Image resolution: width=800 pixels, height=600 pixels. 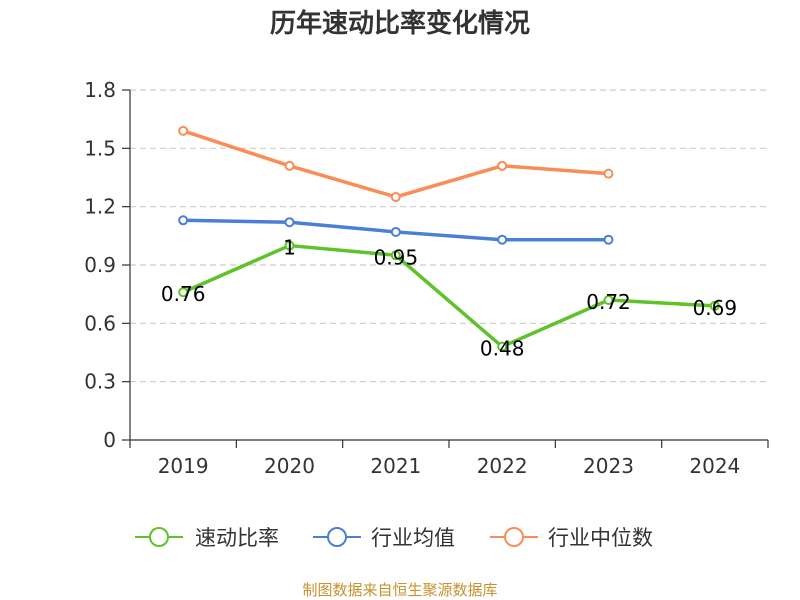 I want to click on source-note: 制图数据来自恒生聚源数据库, so click(x=399, y=590).